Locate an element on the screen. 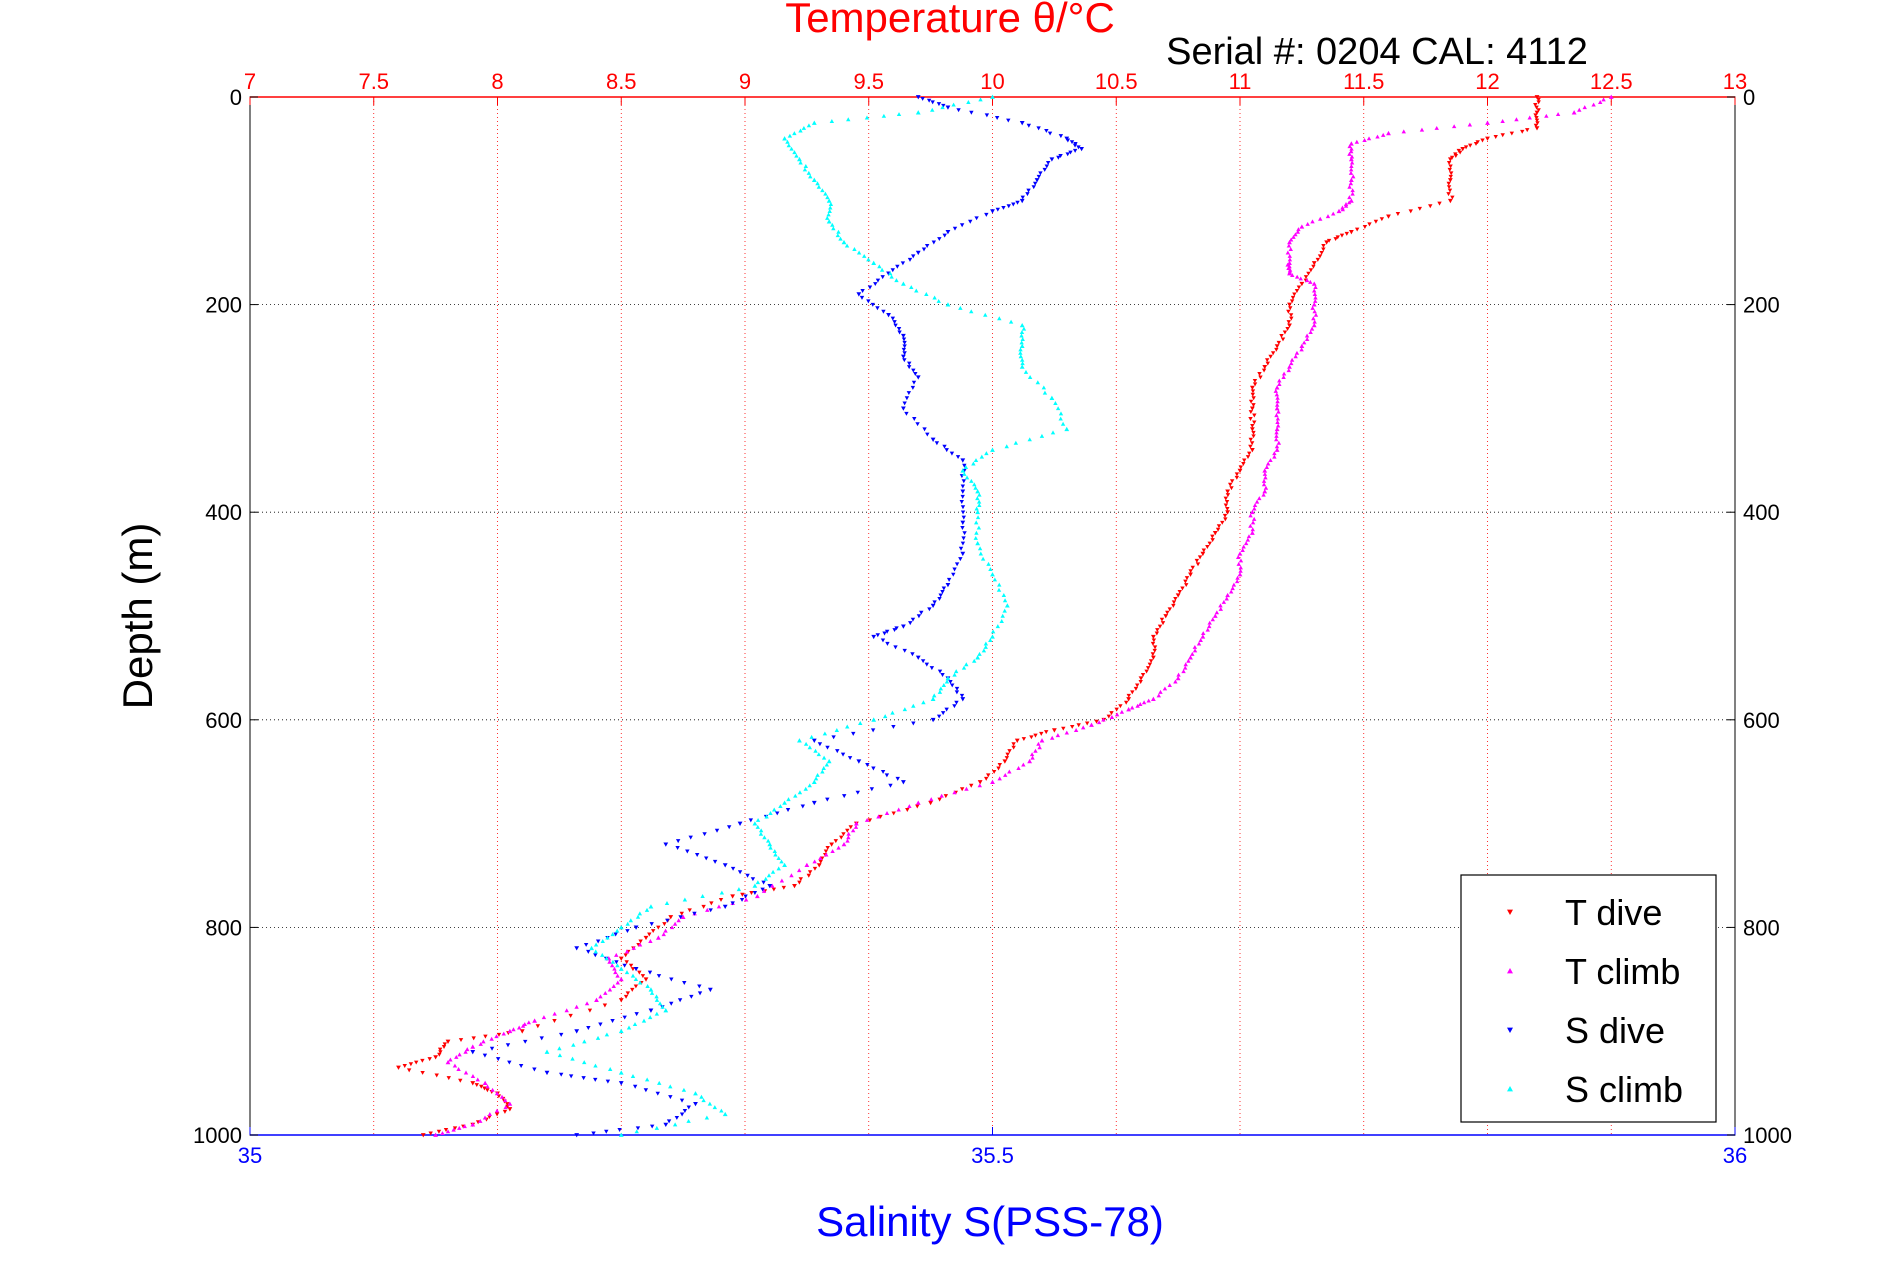  depth-tick-label-right: 200 is located at coordinates (1761, 305).